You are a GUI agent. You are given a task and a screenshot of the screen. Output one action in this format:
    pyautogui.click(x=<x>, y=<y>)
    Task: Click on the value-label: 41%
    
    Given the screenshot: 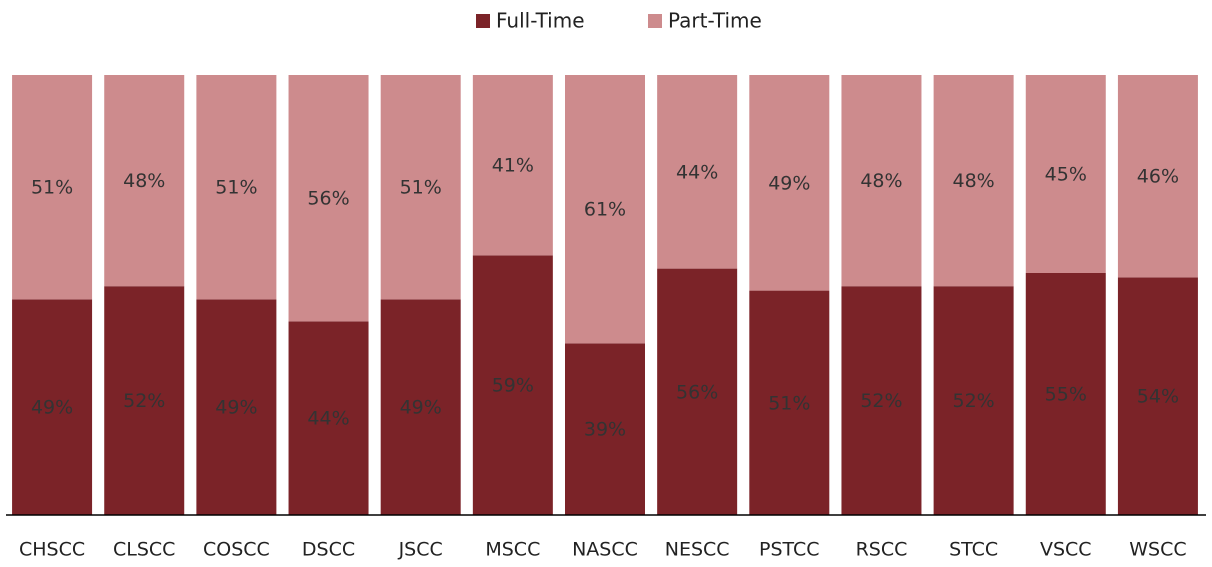 What is the action you would take?
    pyautogui.click(x=513, y=166)
    